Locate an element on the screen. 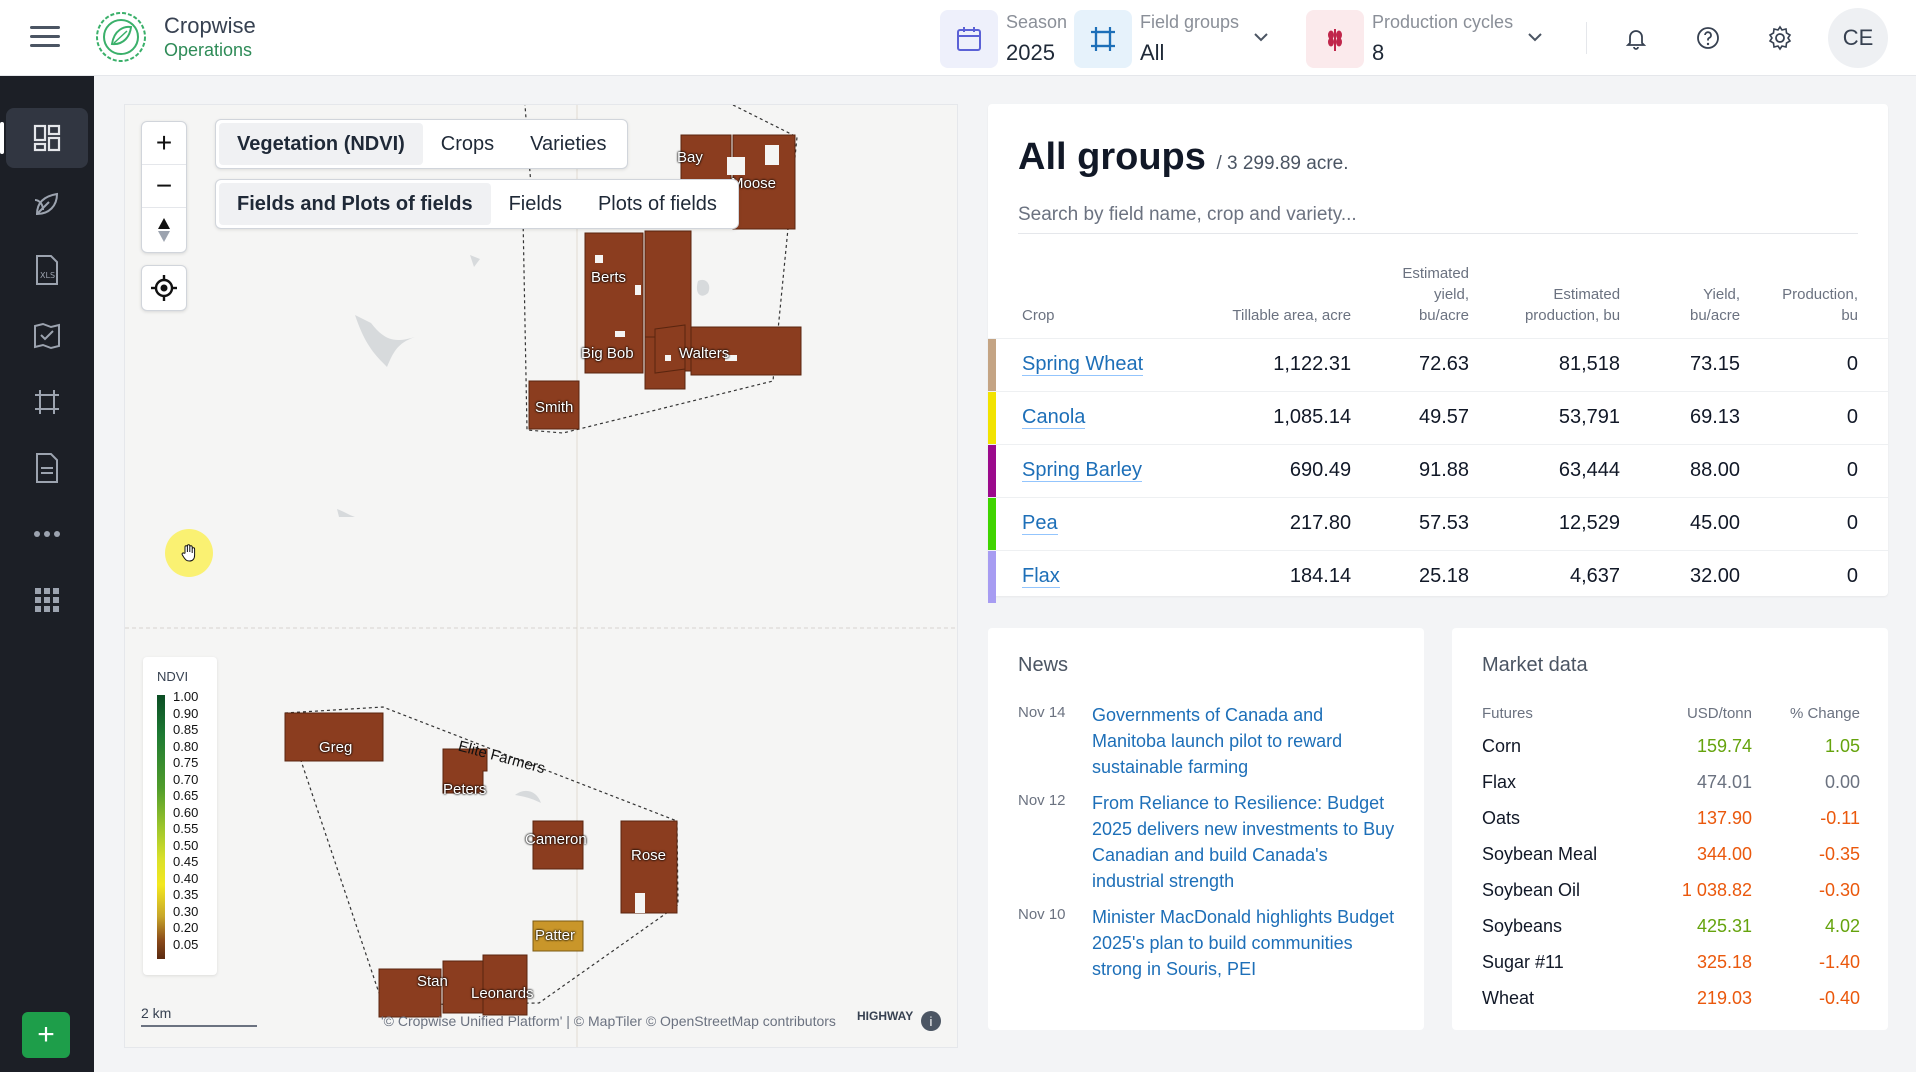 Image resolution: width=1916 pixels, height=1072 pixels. info-icon: i is located at coordinates (931, 1021).